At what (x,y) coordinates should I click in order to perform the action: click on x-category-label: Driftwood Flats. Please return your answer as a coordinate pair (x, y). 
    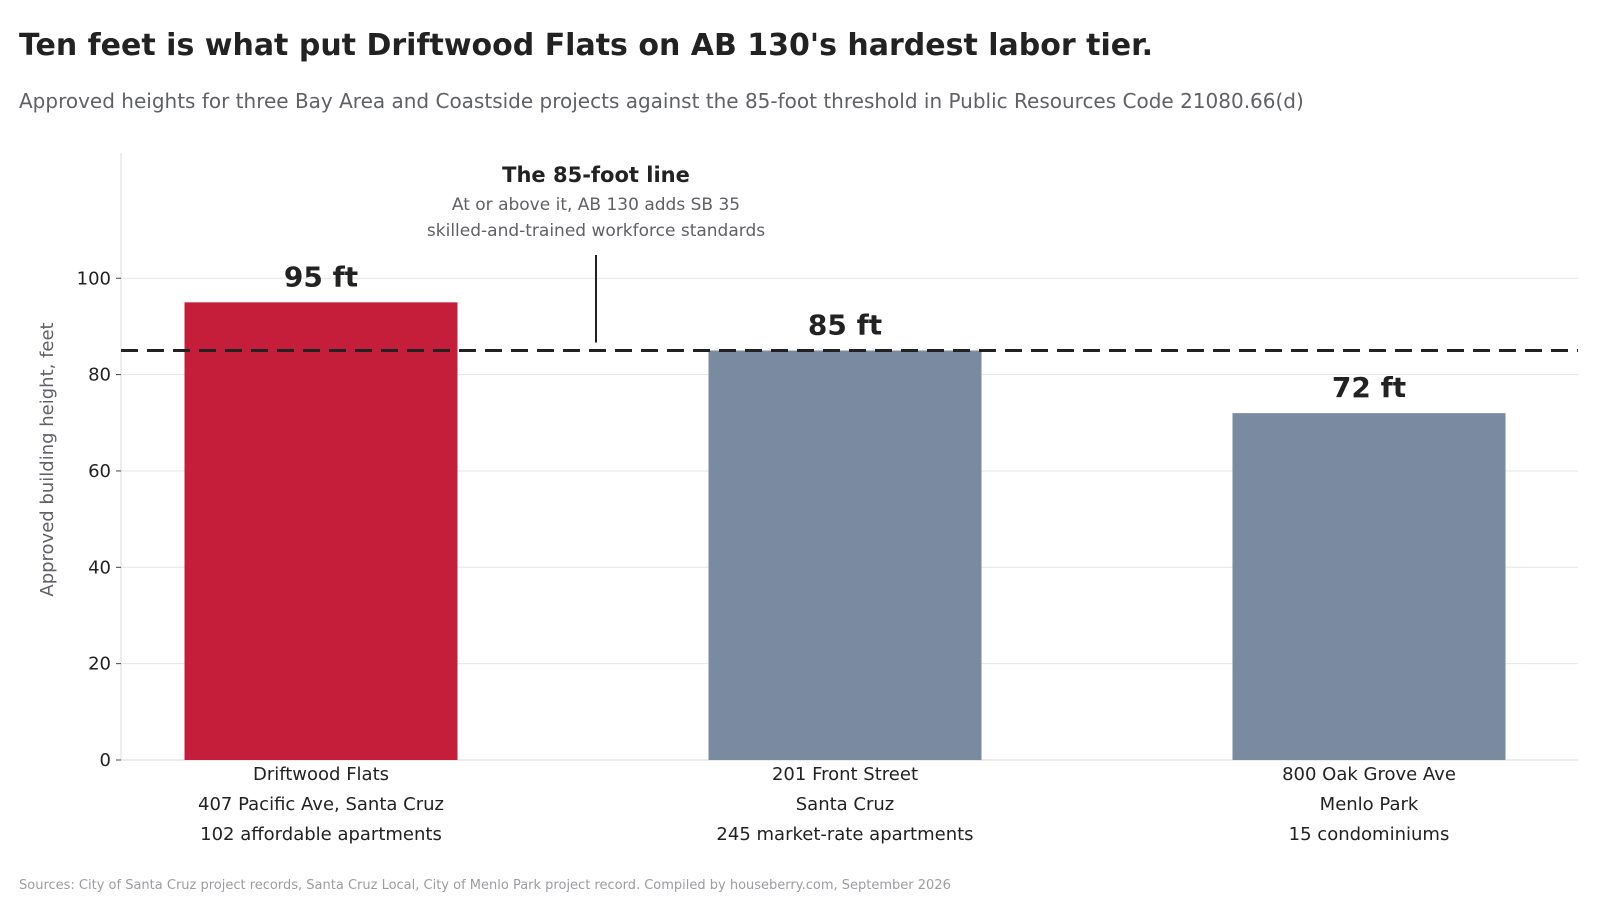
    Looking at the image, I should click on (321, 774).